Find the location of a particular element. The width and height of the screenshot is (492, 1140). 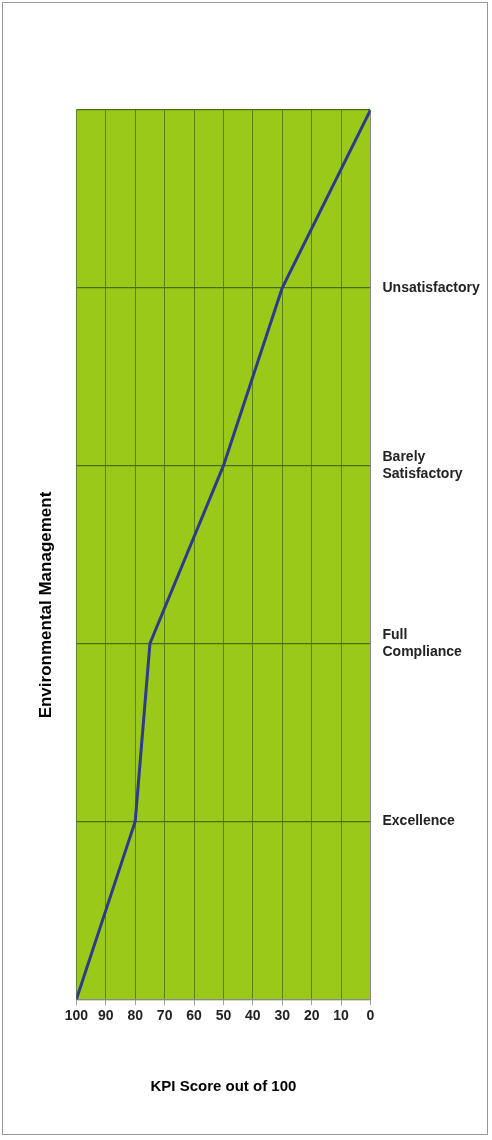

x-tick-label: 80 is located at coordinates (135, 1015).